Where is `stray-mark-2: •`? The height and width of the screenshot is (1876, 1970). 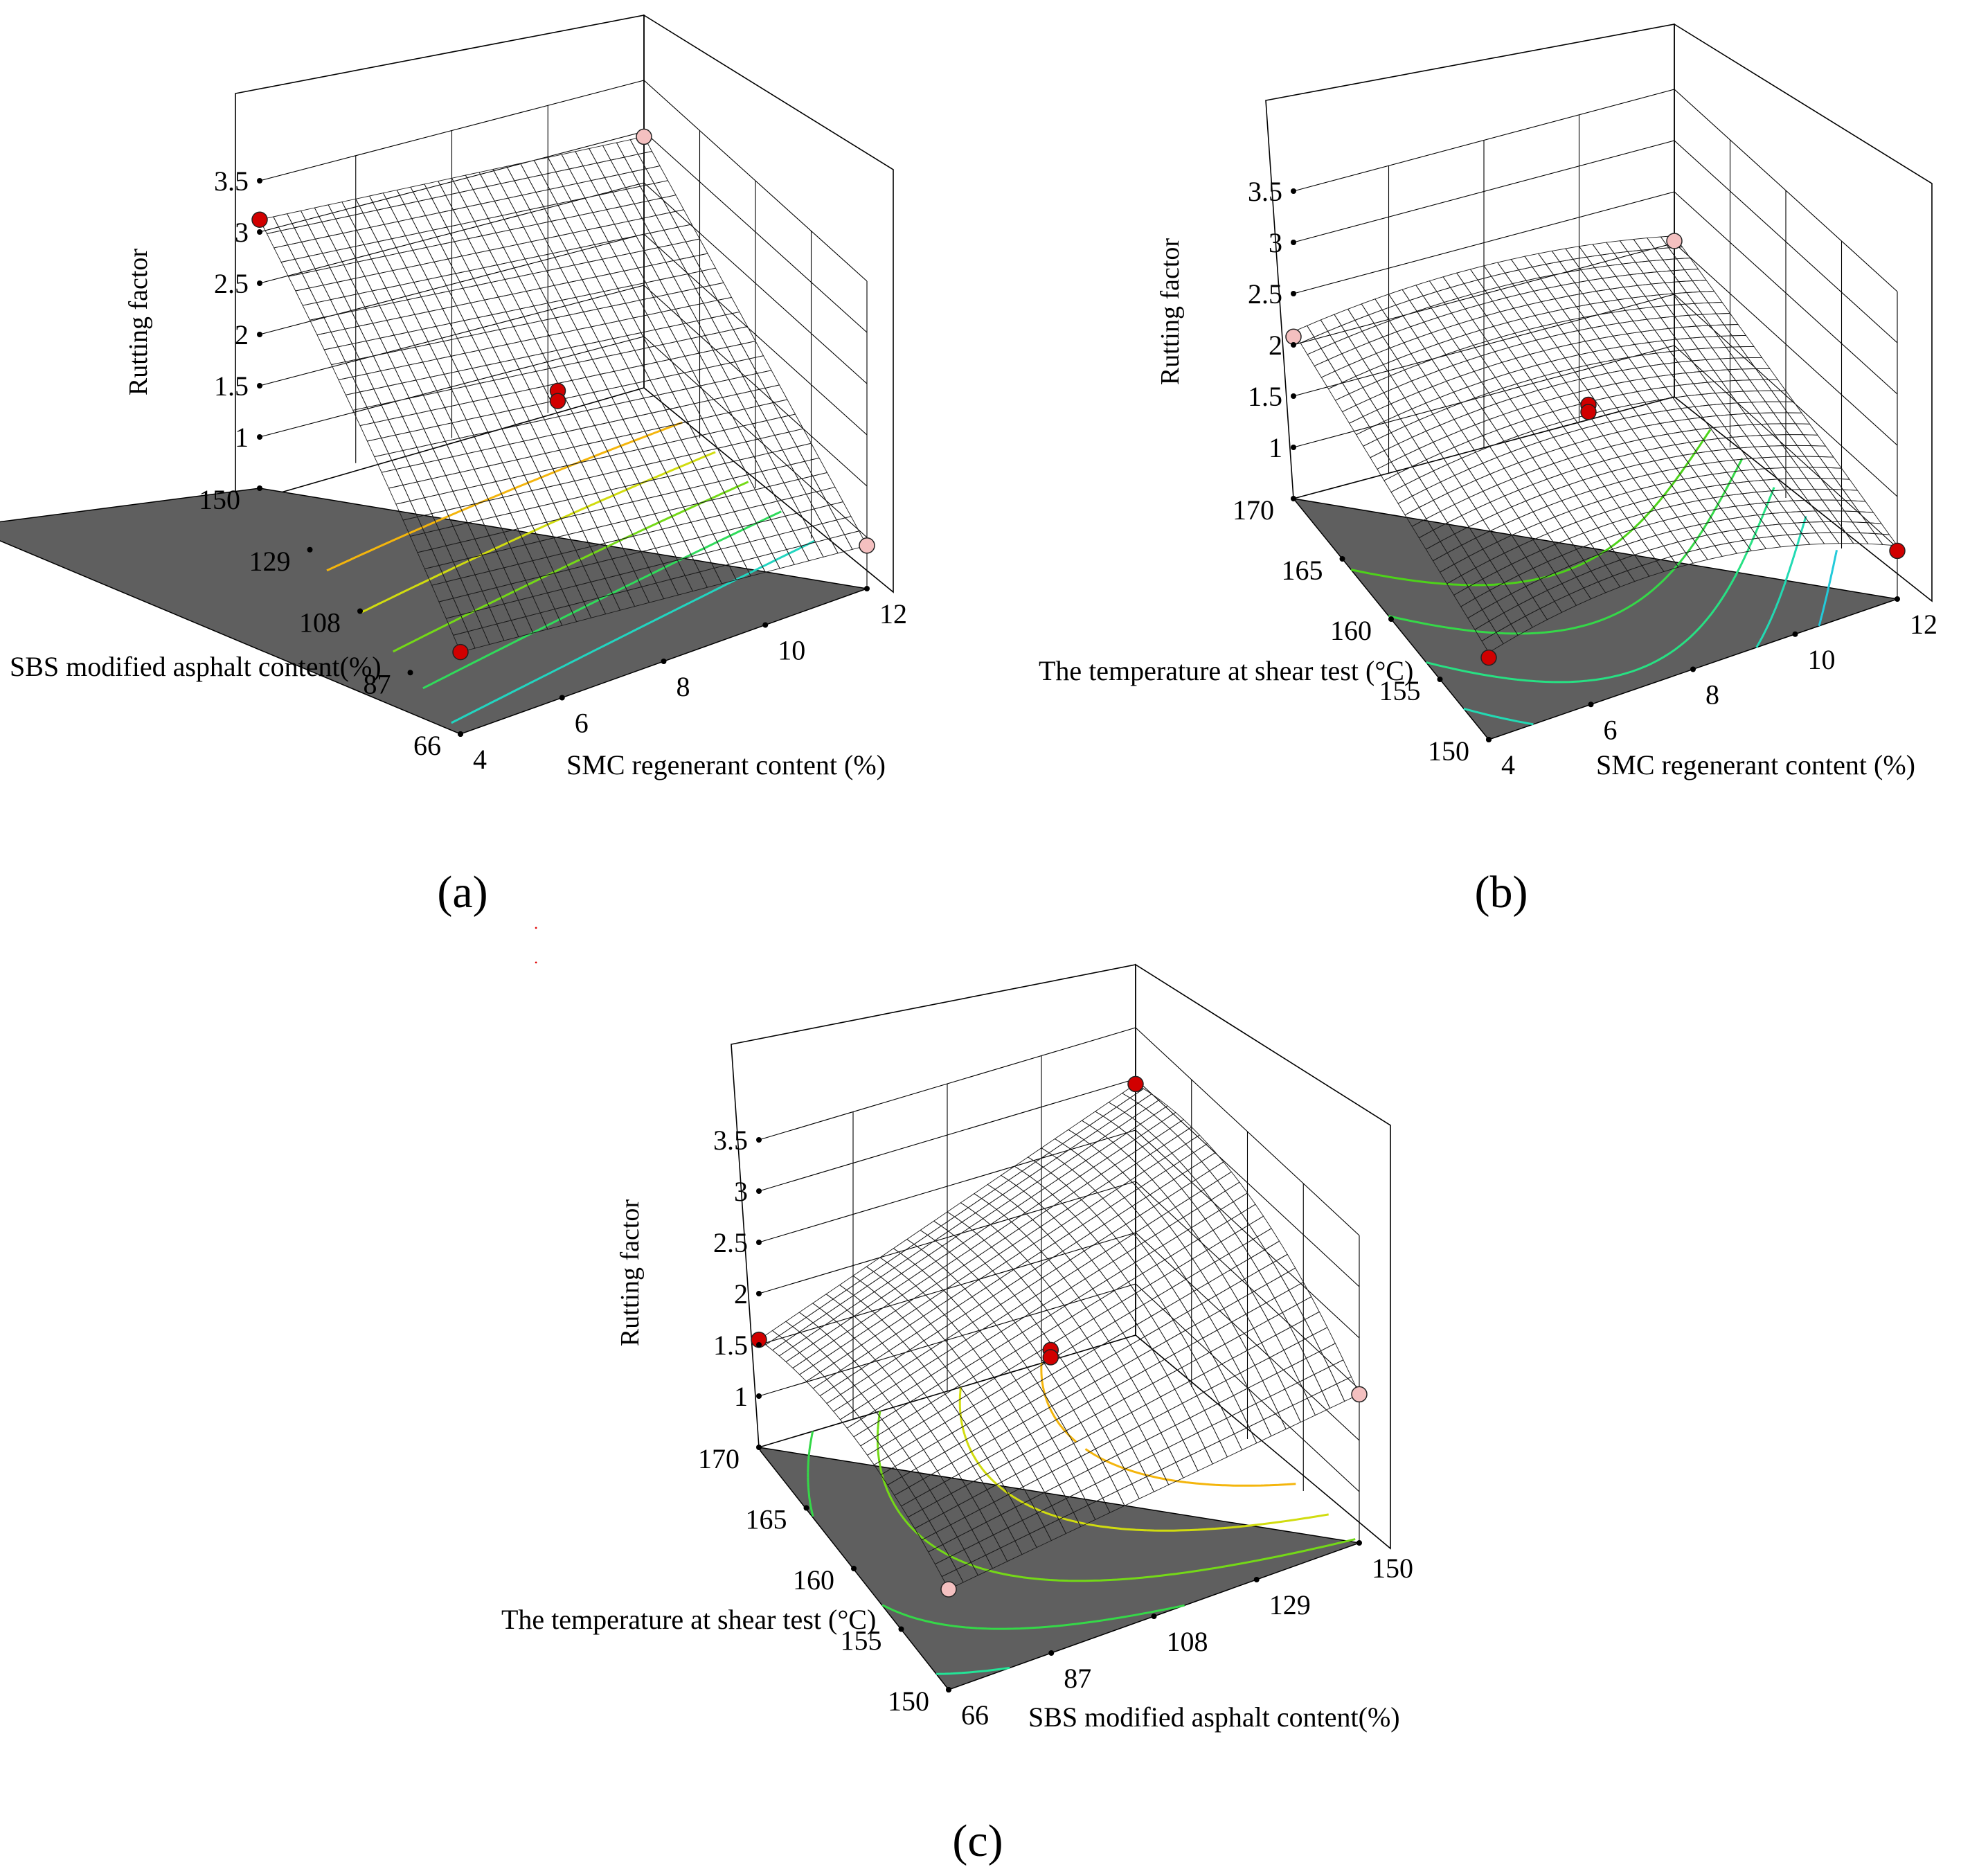 stray-mark-2: • is located at coordinates (536, 962).